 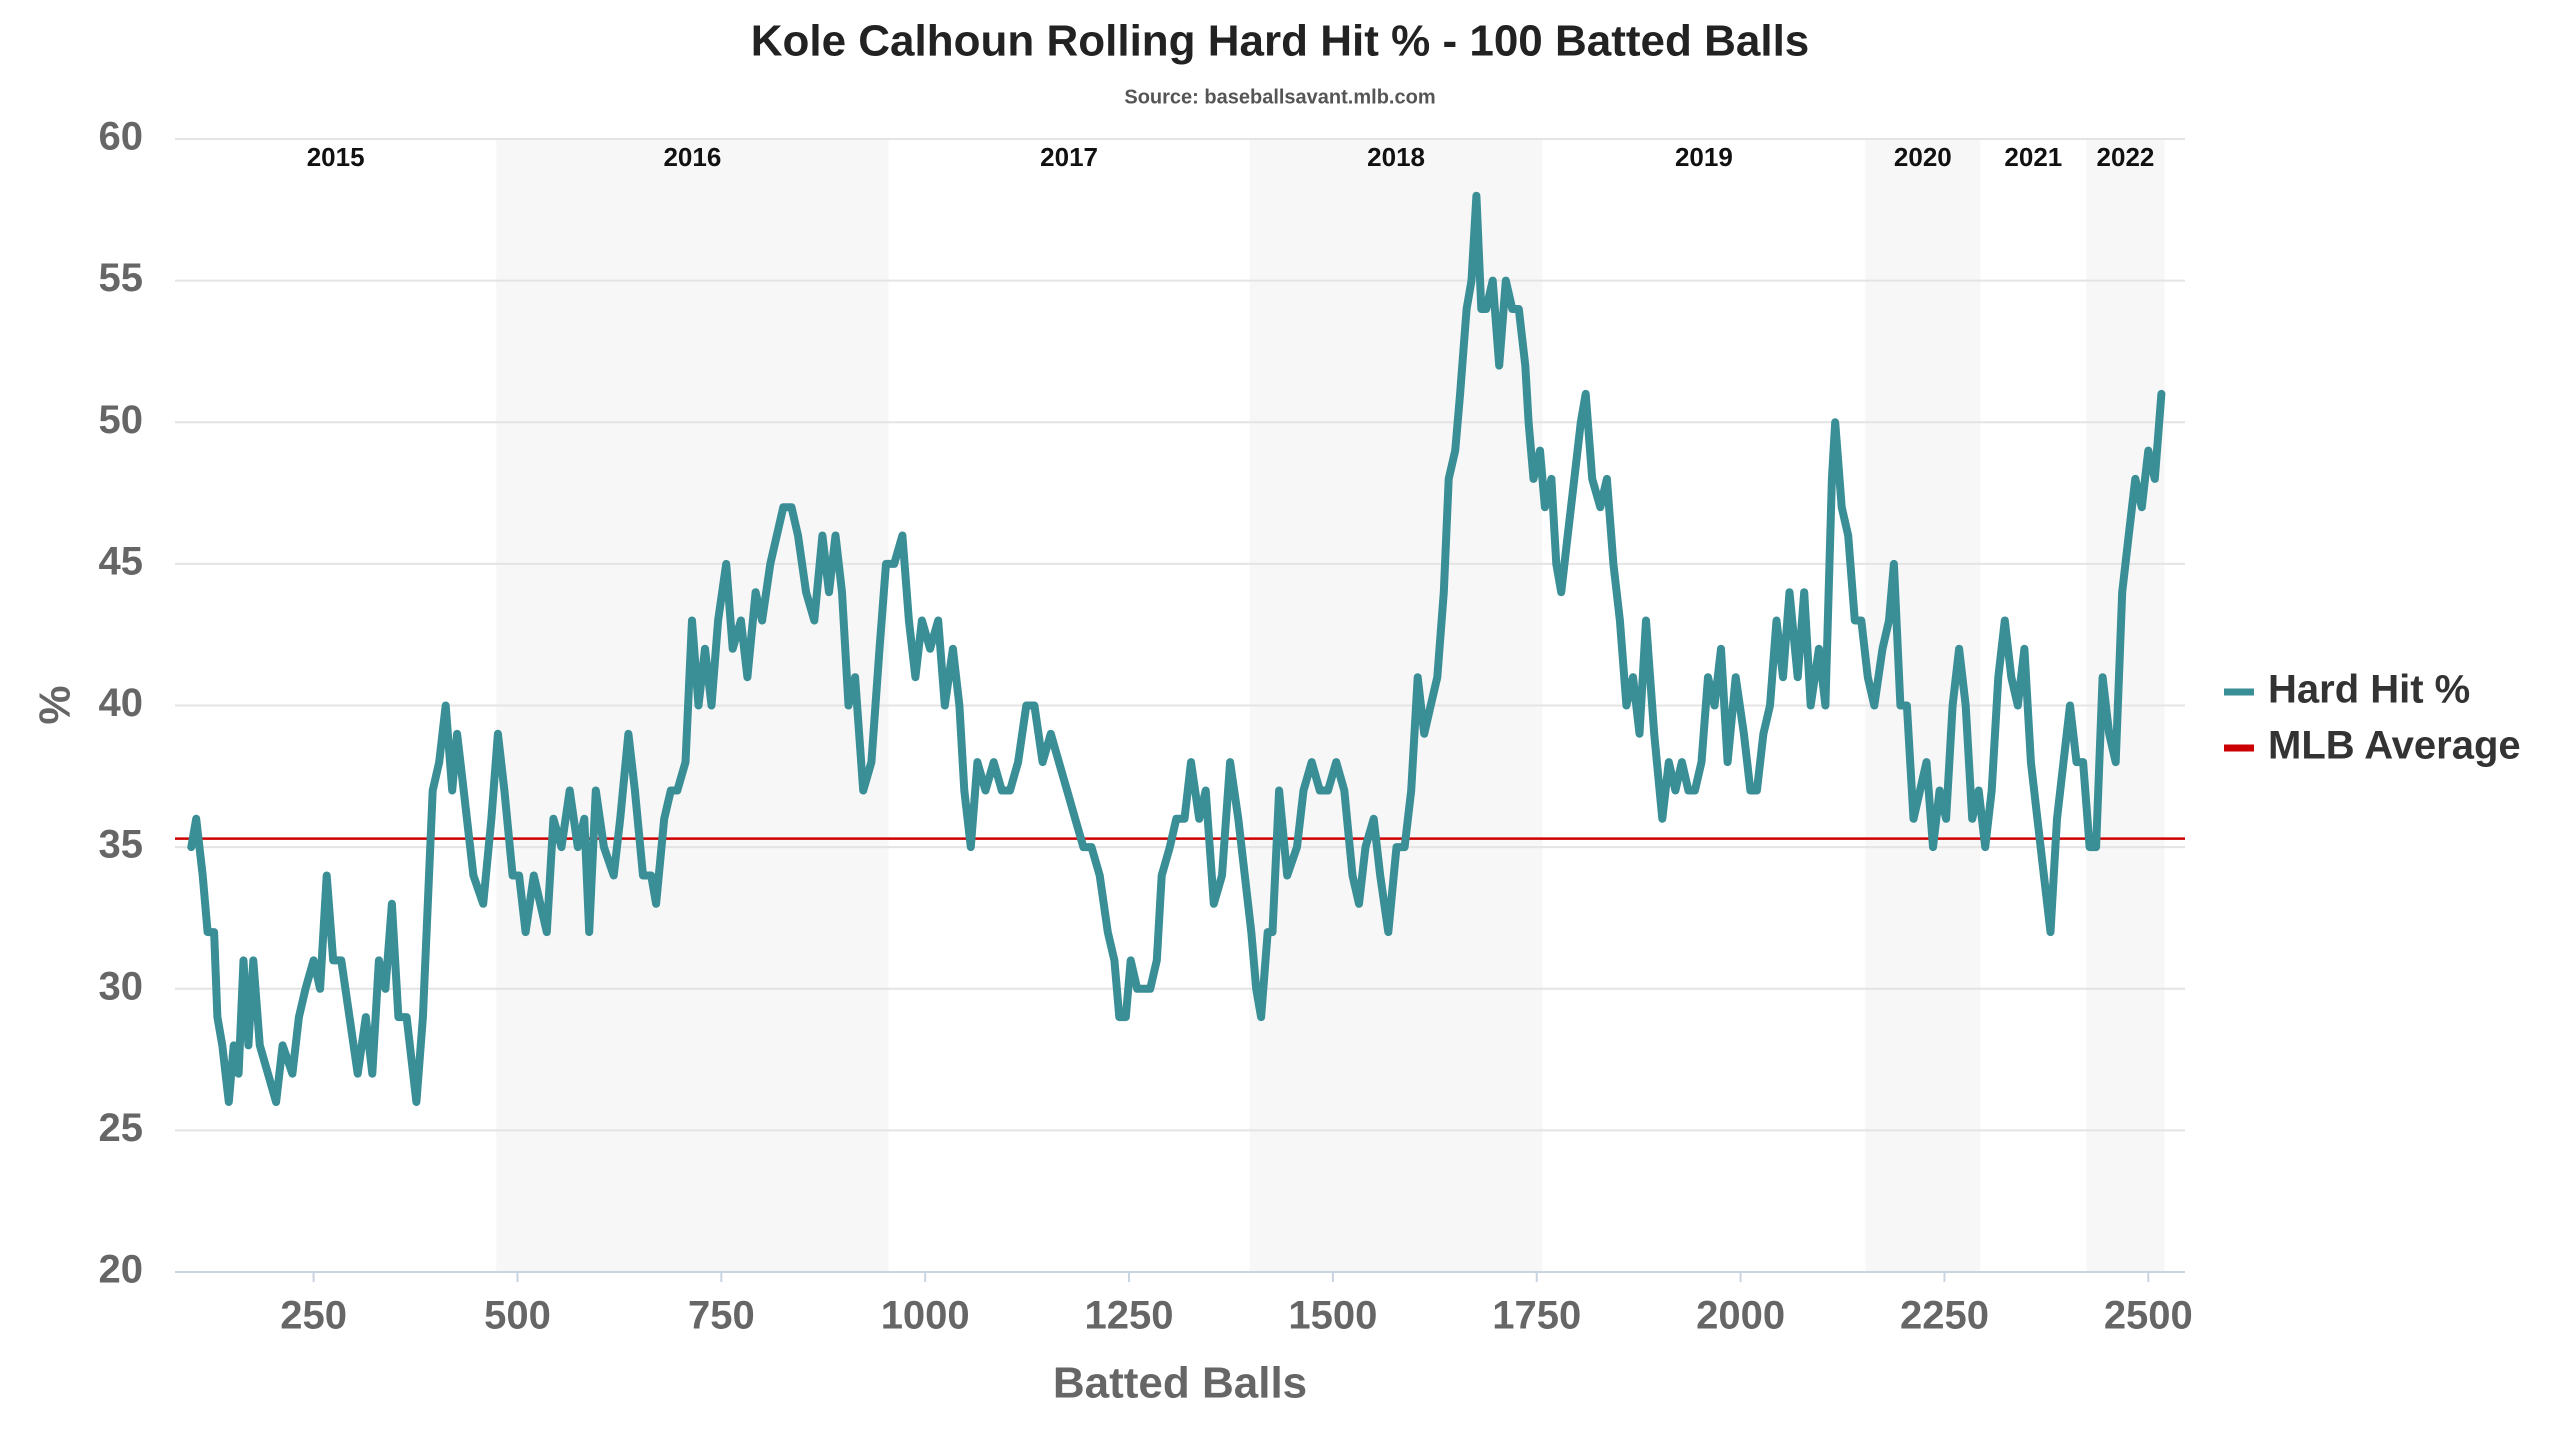 I want to click on season-label: 2022, so click(x=2126, y=157).